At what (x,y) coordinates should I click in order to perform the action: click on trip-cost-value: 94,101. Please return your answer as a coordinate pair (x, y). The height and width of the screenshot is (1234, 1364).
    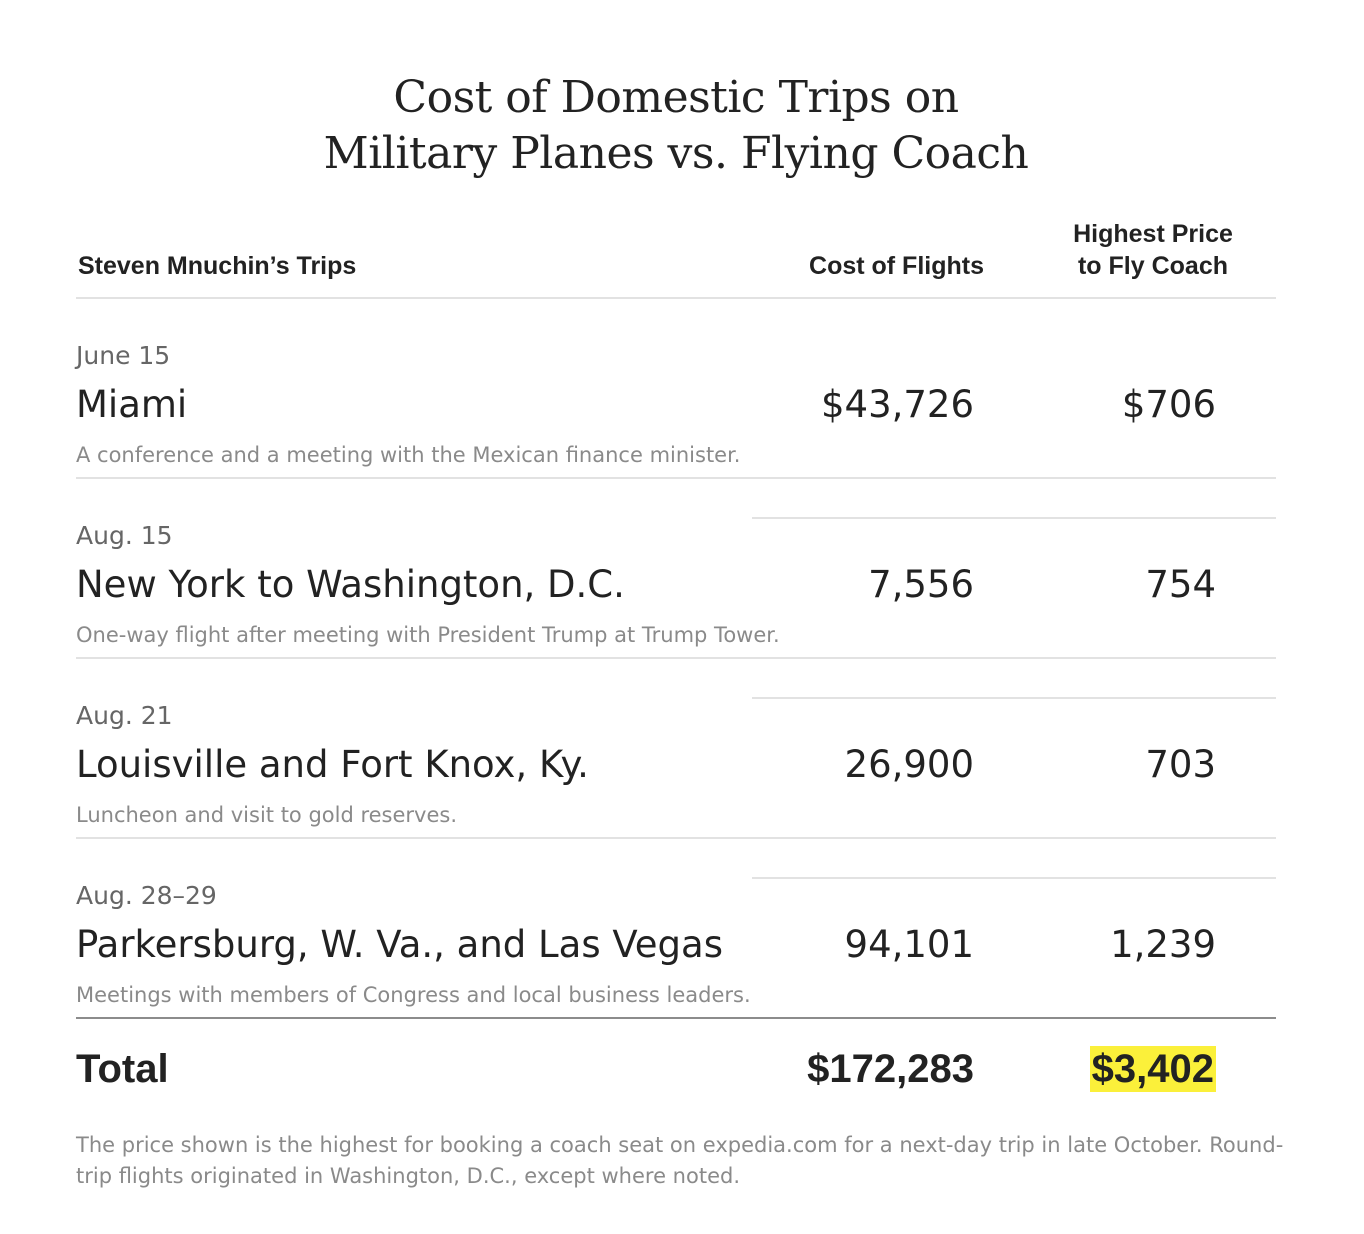
    Looking at the image, I should click on (909, 944).